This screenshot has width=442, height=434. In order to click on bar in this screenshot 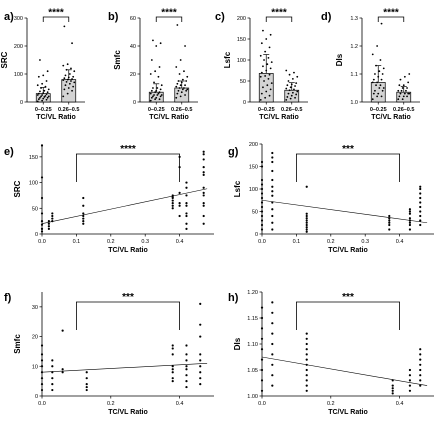, I will do `click(266, 88)`.